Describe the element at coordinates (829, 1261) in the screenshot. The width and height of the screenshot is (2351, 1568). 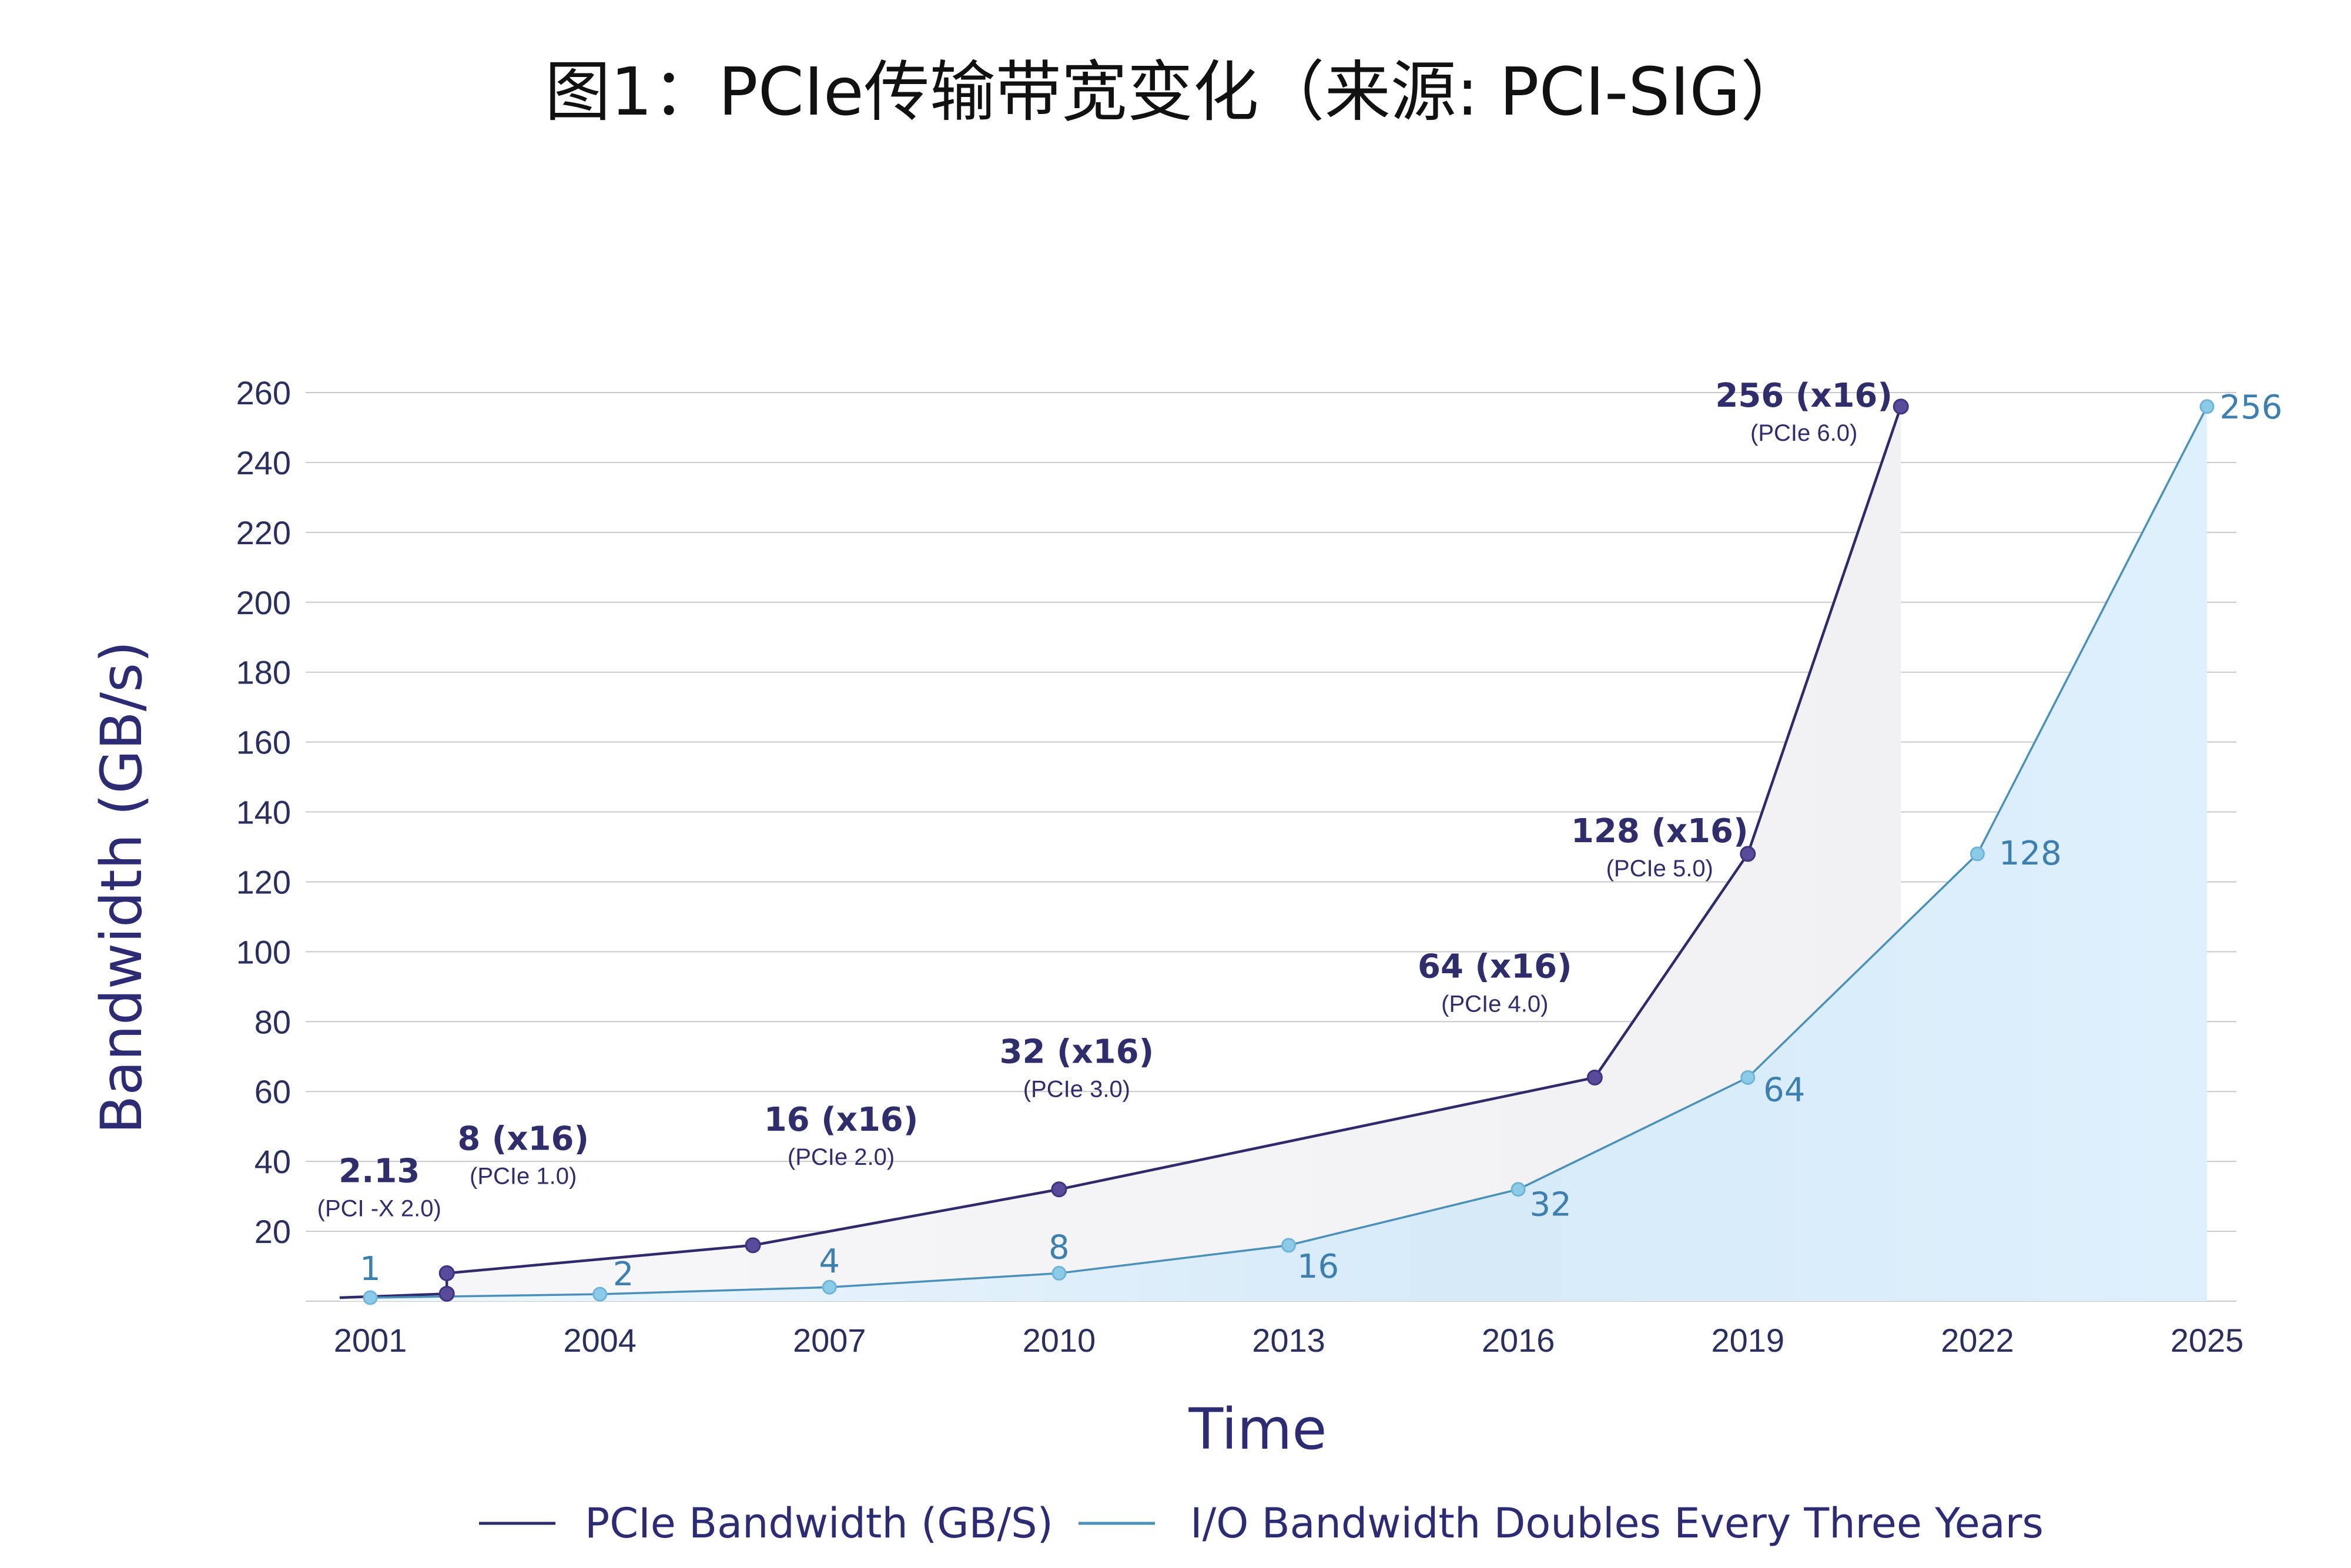
I see `io-data-label: 4` at that location.